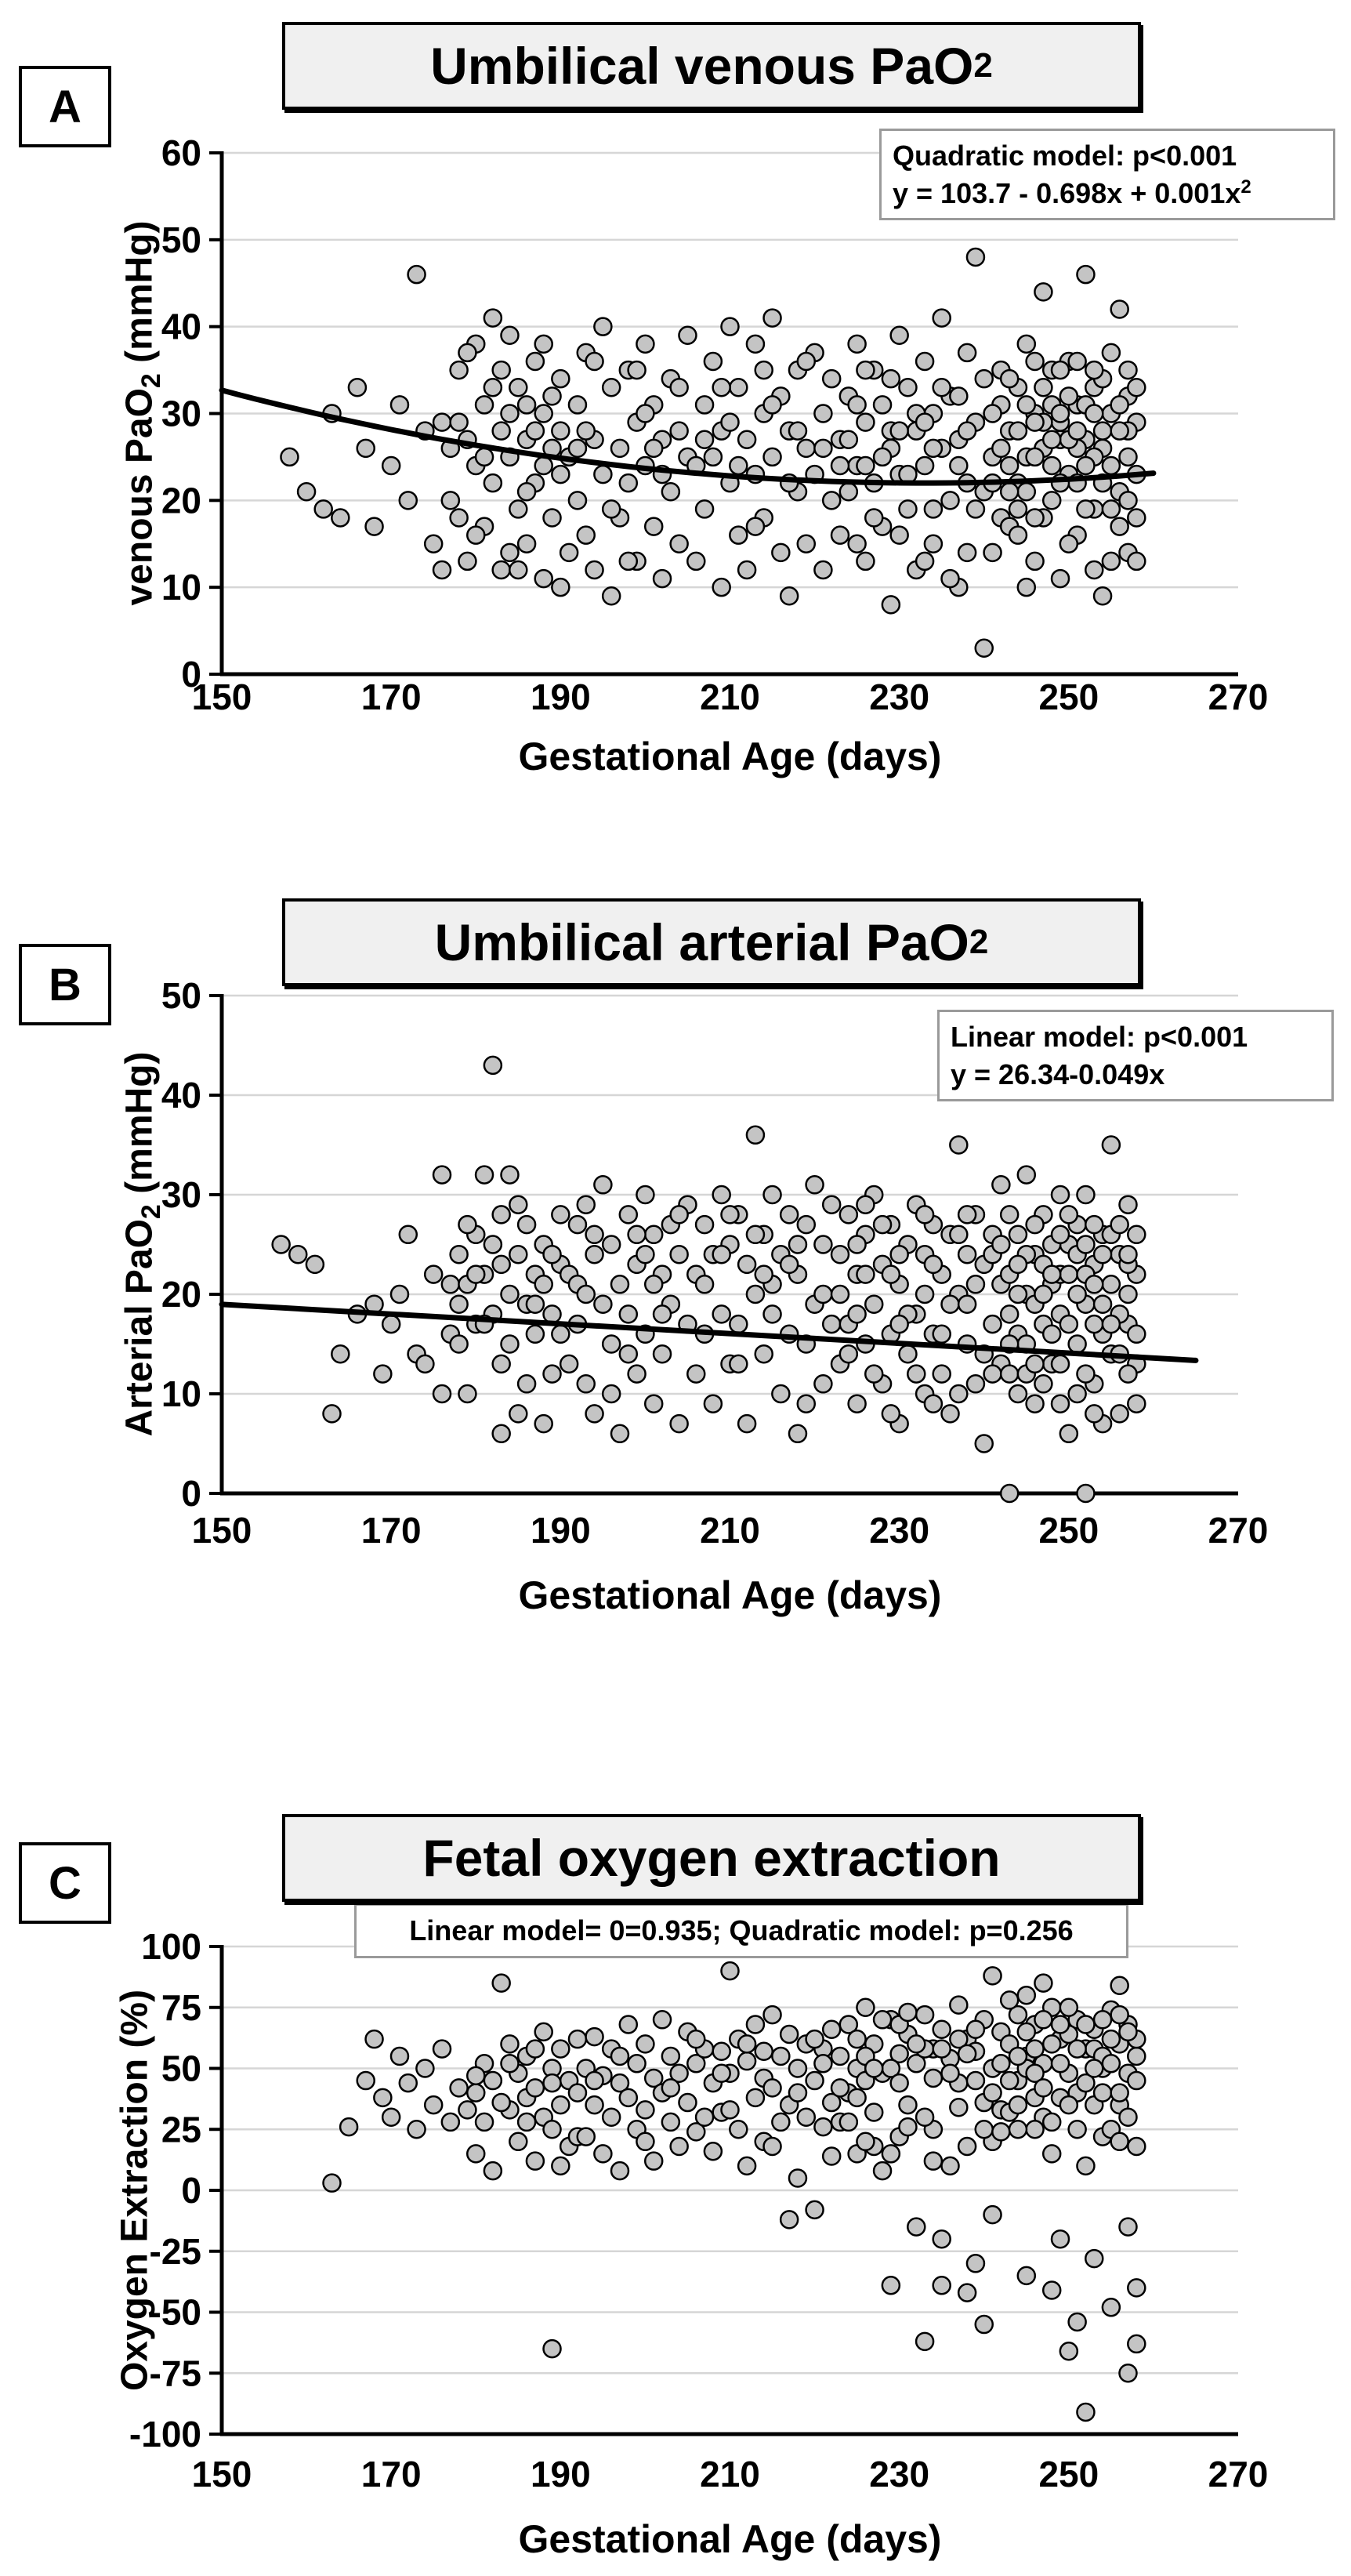 This screenshot has height=2576, width=1351. I want to click on x-tick-label: 230, so click(899, 697).